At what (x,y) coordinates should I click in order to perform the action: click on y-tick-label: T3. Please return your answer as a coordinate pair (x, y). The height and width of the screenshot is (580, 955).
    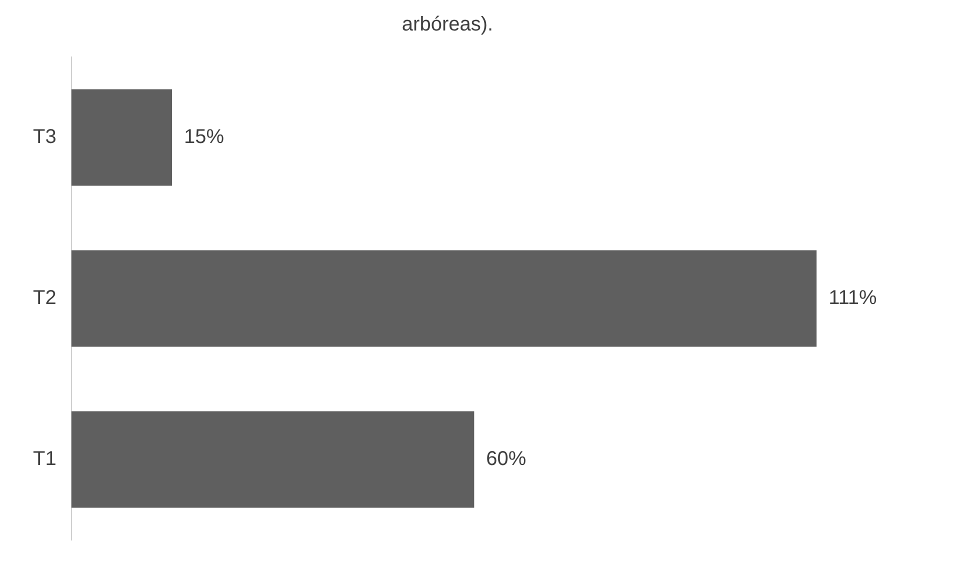
    Looking at the image, I should click on (44, 137).